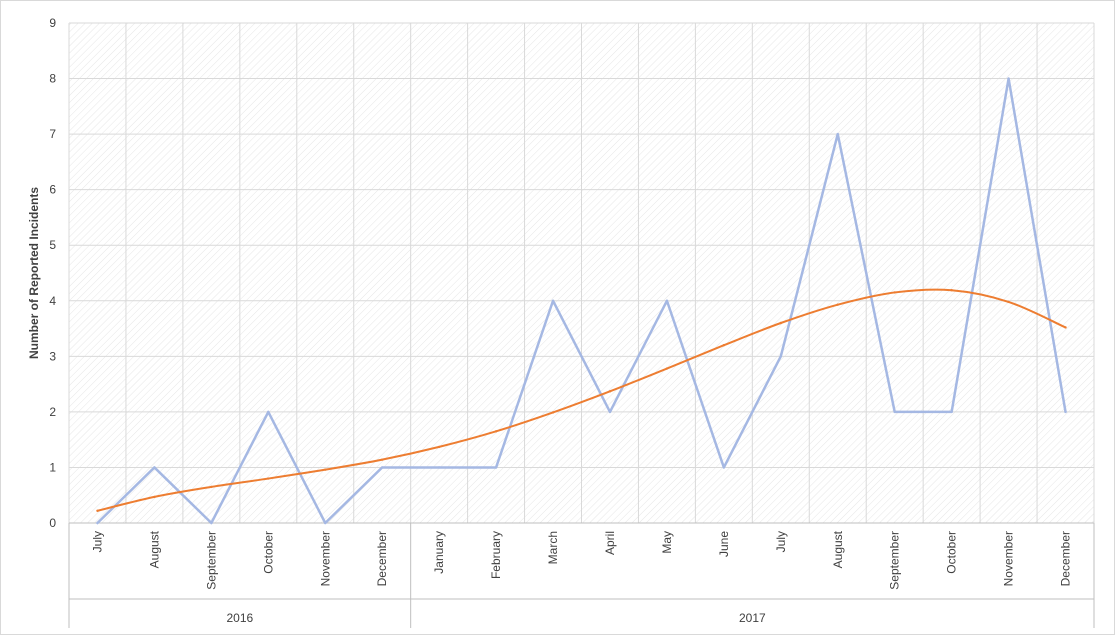 The width and height of the screenshot is (1115, 635). I want to click on x-tick-label: January, so click(439, 552).